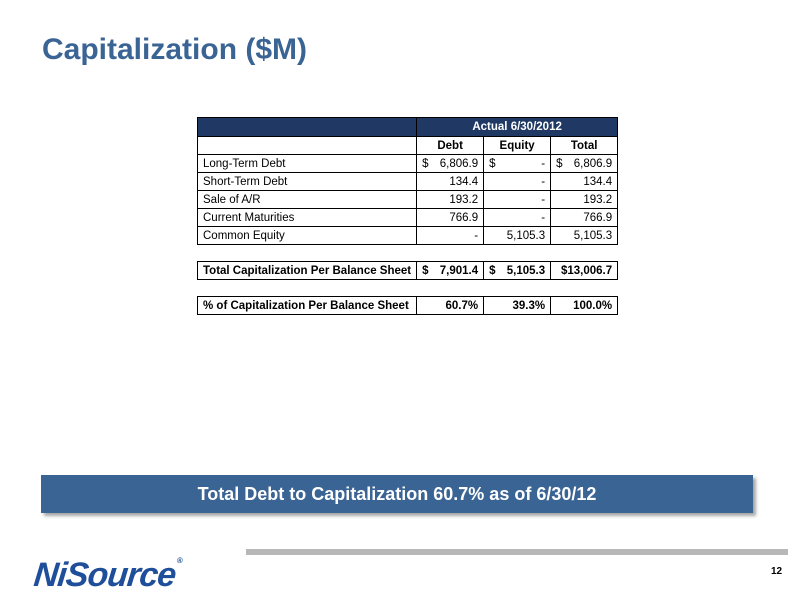  Describe the element at coordinates (517, 305) in the screenshot. I see `cell-equity: 39.3%` at that location.